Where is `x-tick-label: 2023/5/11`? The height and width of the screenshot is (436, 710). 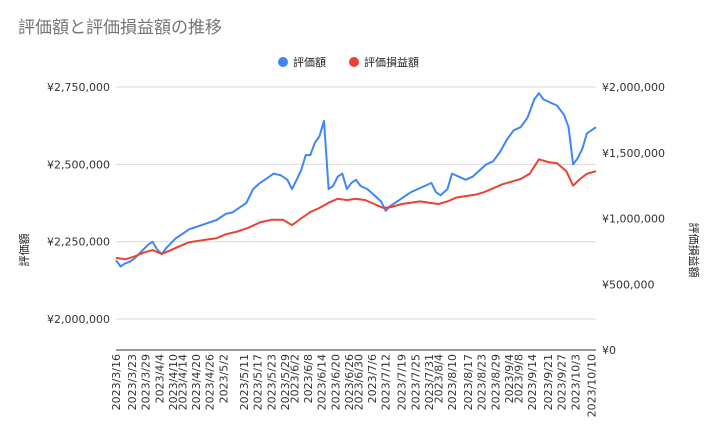 x-tick-label: 2023/5/11 is located at coordinates (244, 382).